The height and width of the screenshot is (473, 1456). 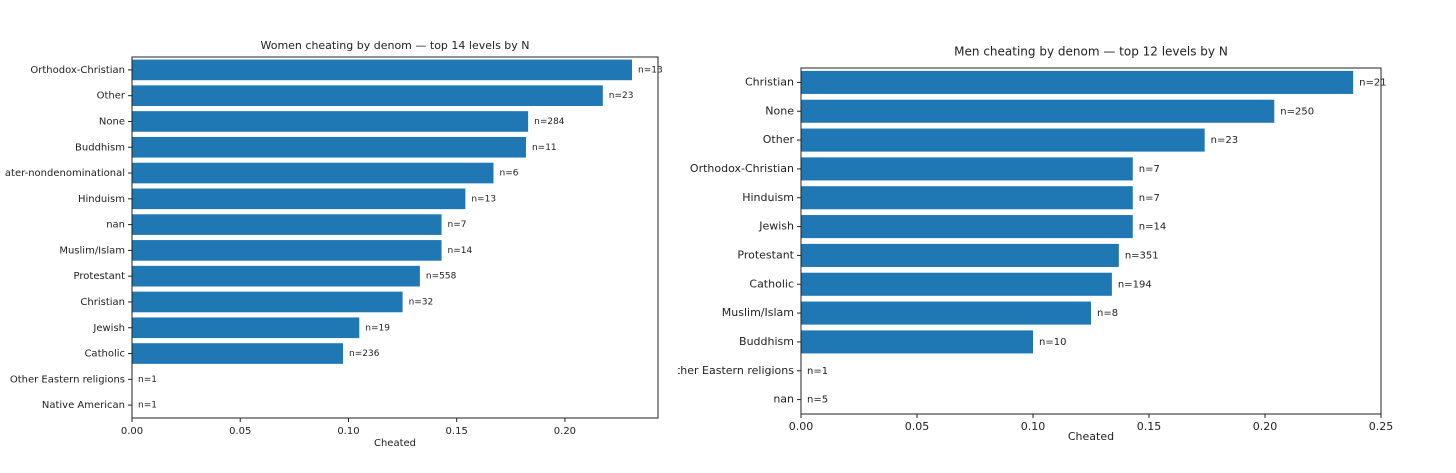 What do you see at coordinates (1135, 284) in the screenshot?
I see `value-label: n=194` at bounding box center [1135, 284].